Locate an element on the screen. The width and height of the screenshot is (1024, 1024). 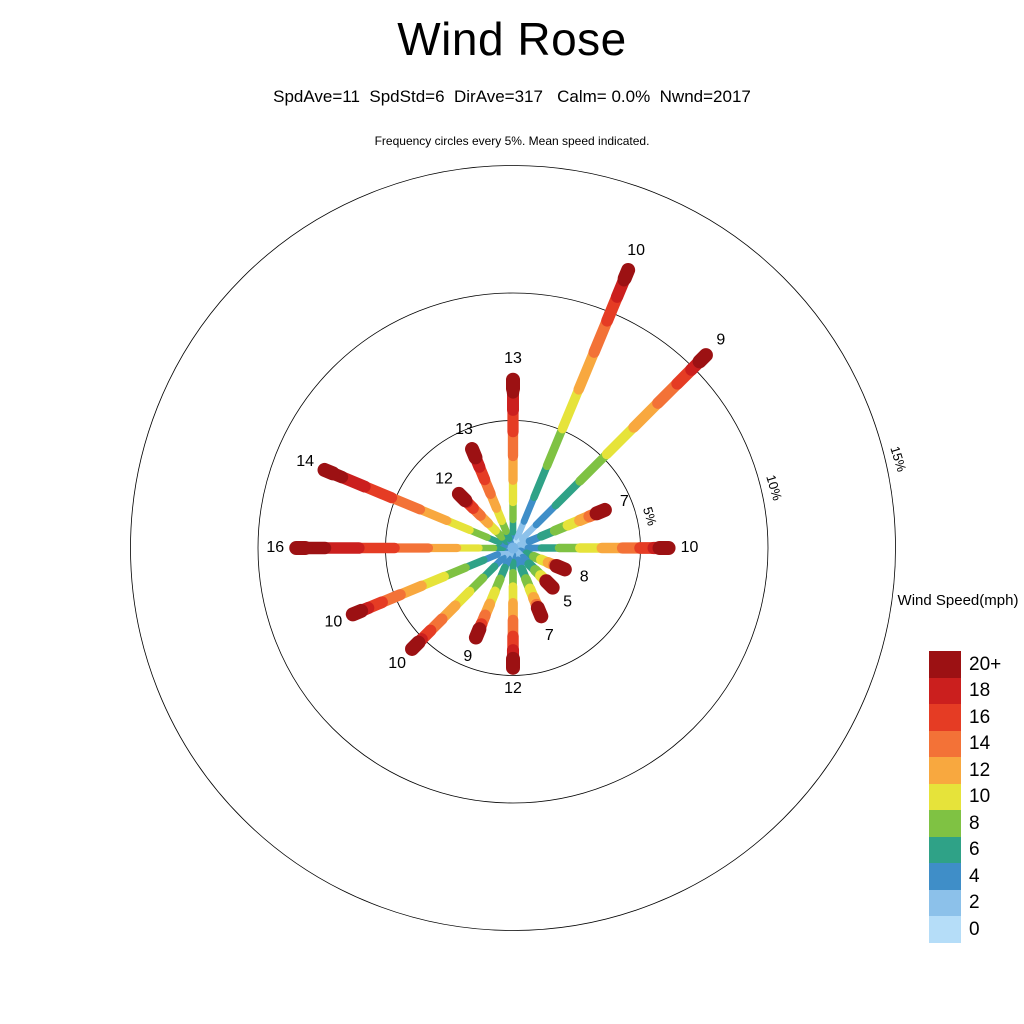
spoke-WNW: 14 is located at coordinates (406, 502).